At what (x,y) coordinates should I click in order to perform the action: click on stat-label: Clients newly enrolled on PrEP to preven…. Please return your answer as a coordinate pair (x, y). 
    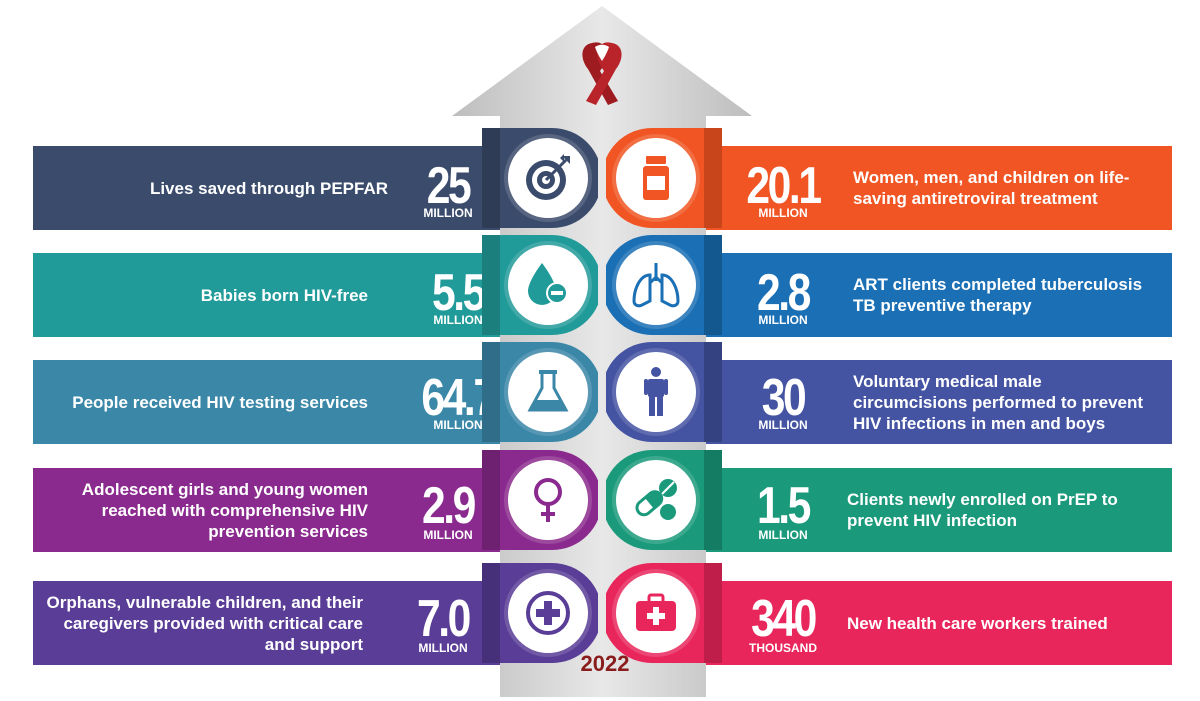
    Looking at the image, I should click on (982, 510).